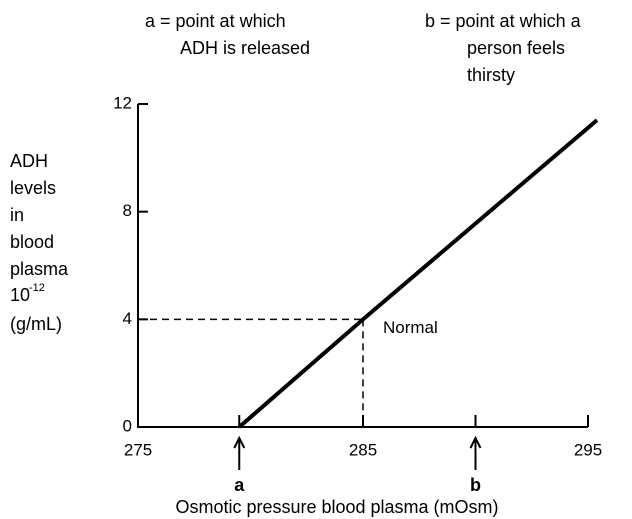  Describe the element at coordinates (32, 242) in the screenshot. I see `y-label-line: blood` at that location.